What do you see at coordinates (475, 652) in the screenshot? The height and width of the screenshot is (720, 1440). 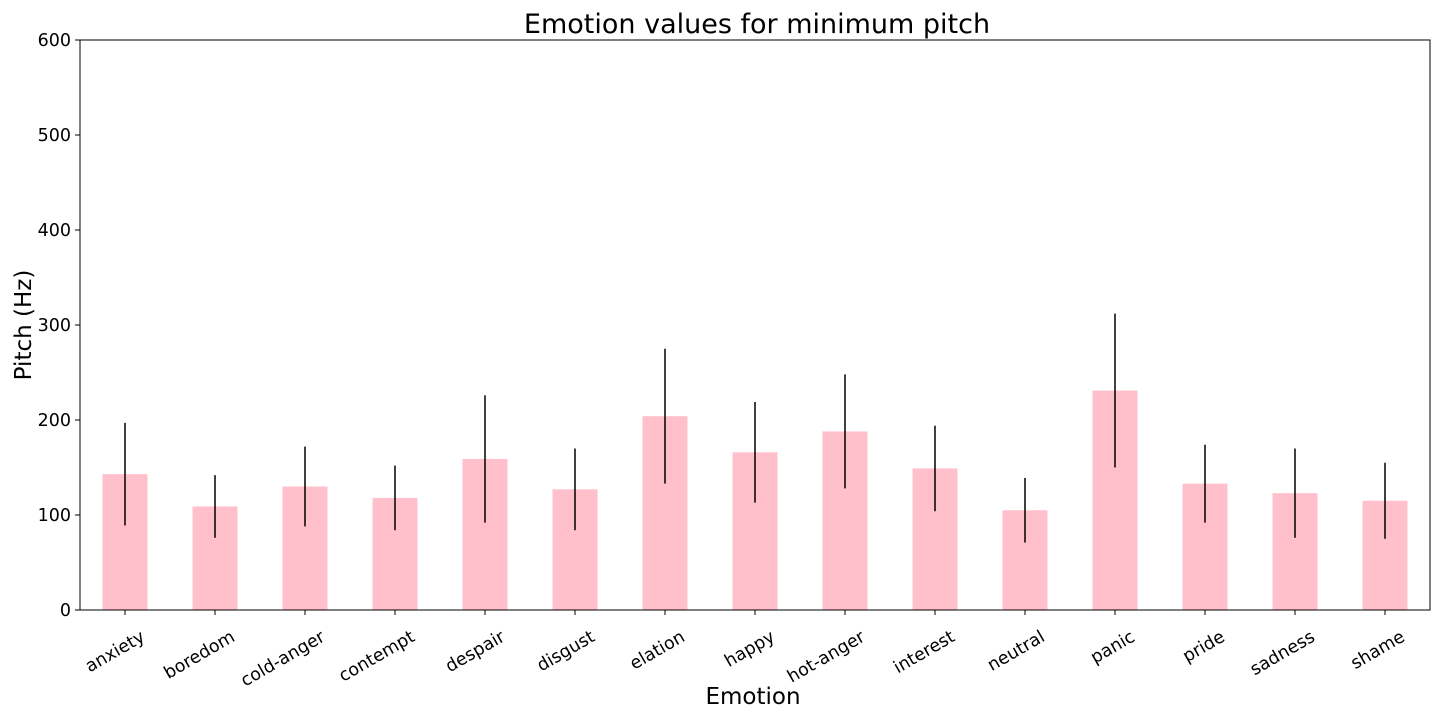 I see `x-tick-label-despair: despair` at bounding box center [475, 652].